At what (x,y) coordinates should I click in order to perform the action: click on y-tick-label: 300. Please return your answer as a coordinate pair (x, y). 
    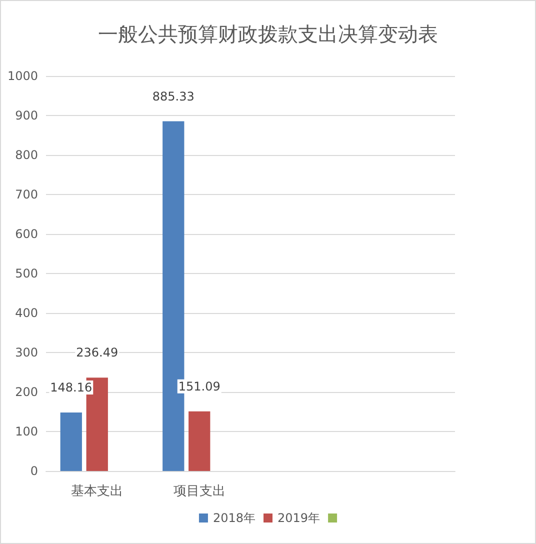
    Looking at the image, I should click on (26, 353).